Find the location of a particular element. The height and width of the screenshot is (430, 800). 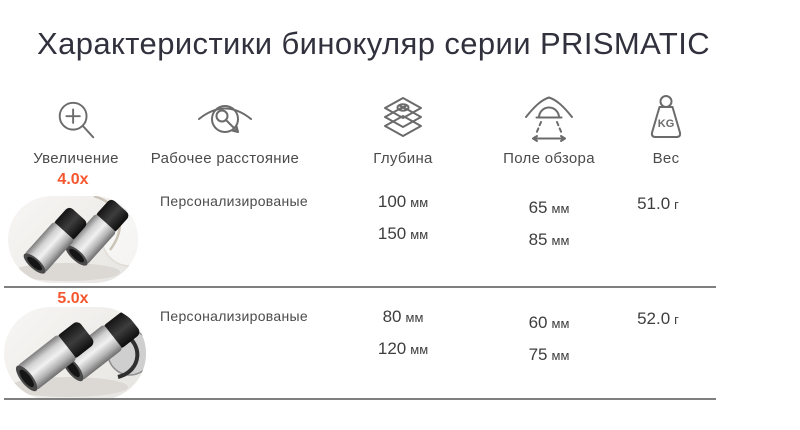

column-label: Поле обзора is located at coordinates (549, 158).